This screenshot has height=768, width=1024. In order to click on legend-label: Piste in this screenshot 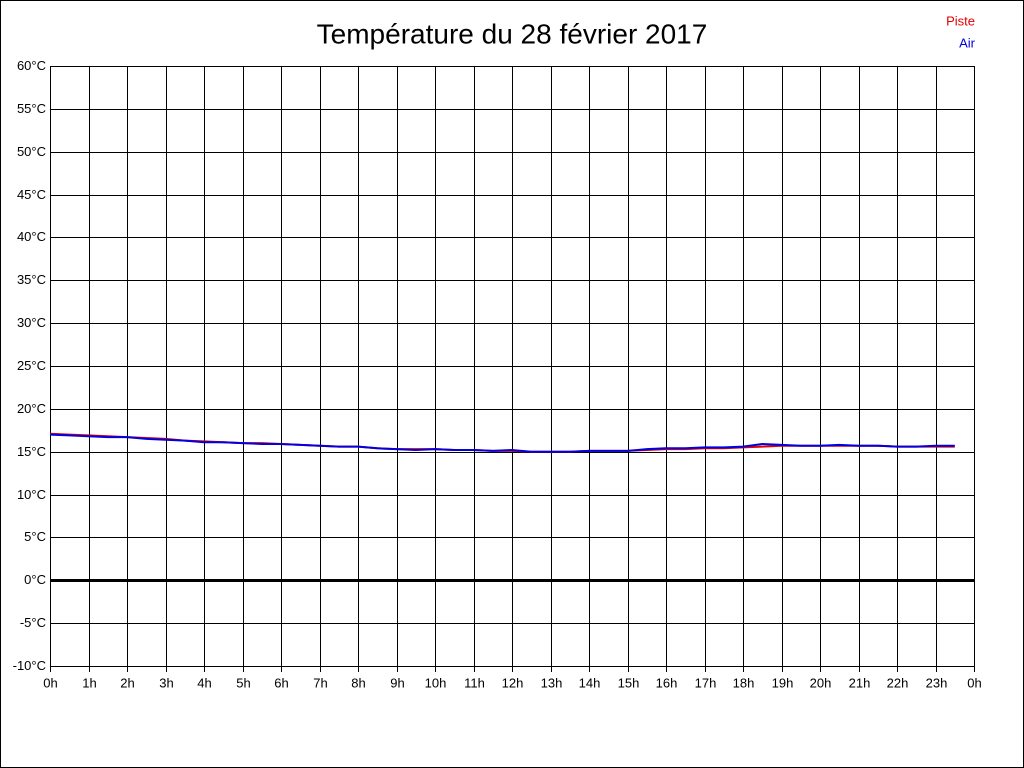, I will do `click(960, 20)`.